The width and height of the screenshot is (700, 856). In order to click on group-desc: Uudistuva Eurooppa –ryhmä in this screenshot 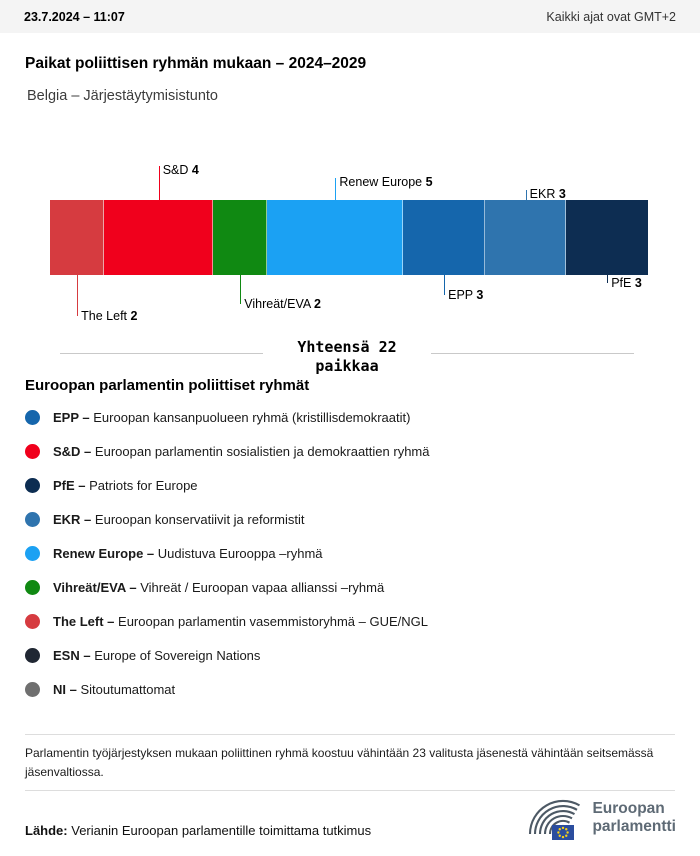, I will do `click(240, 553)`.